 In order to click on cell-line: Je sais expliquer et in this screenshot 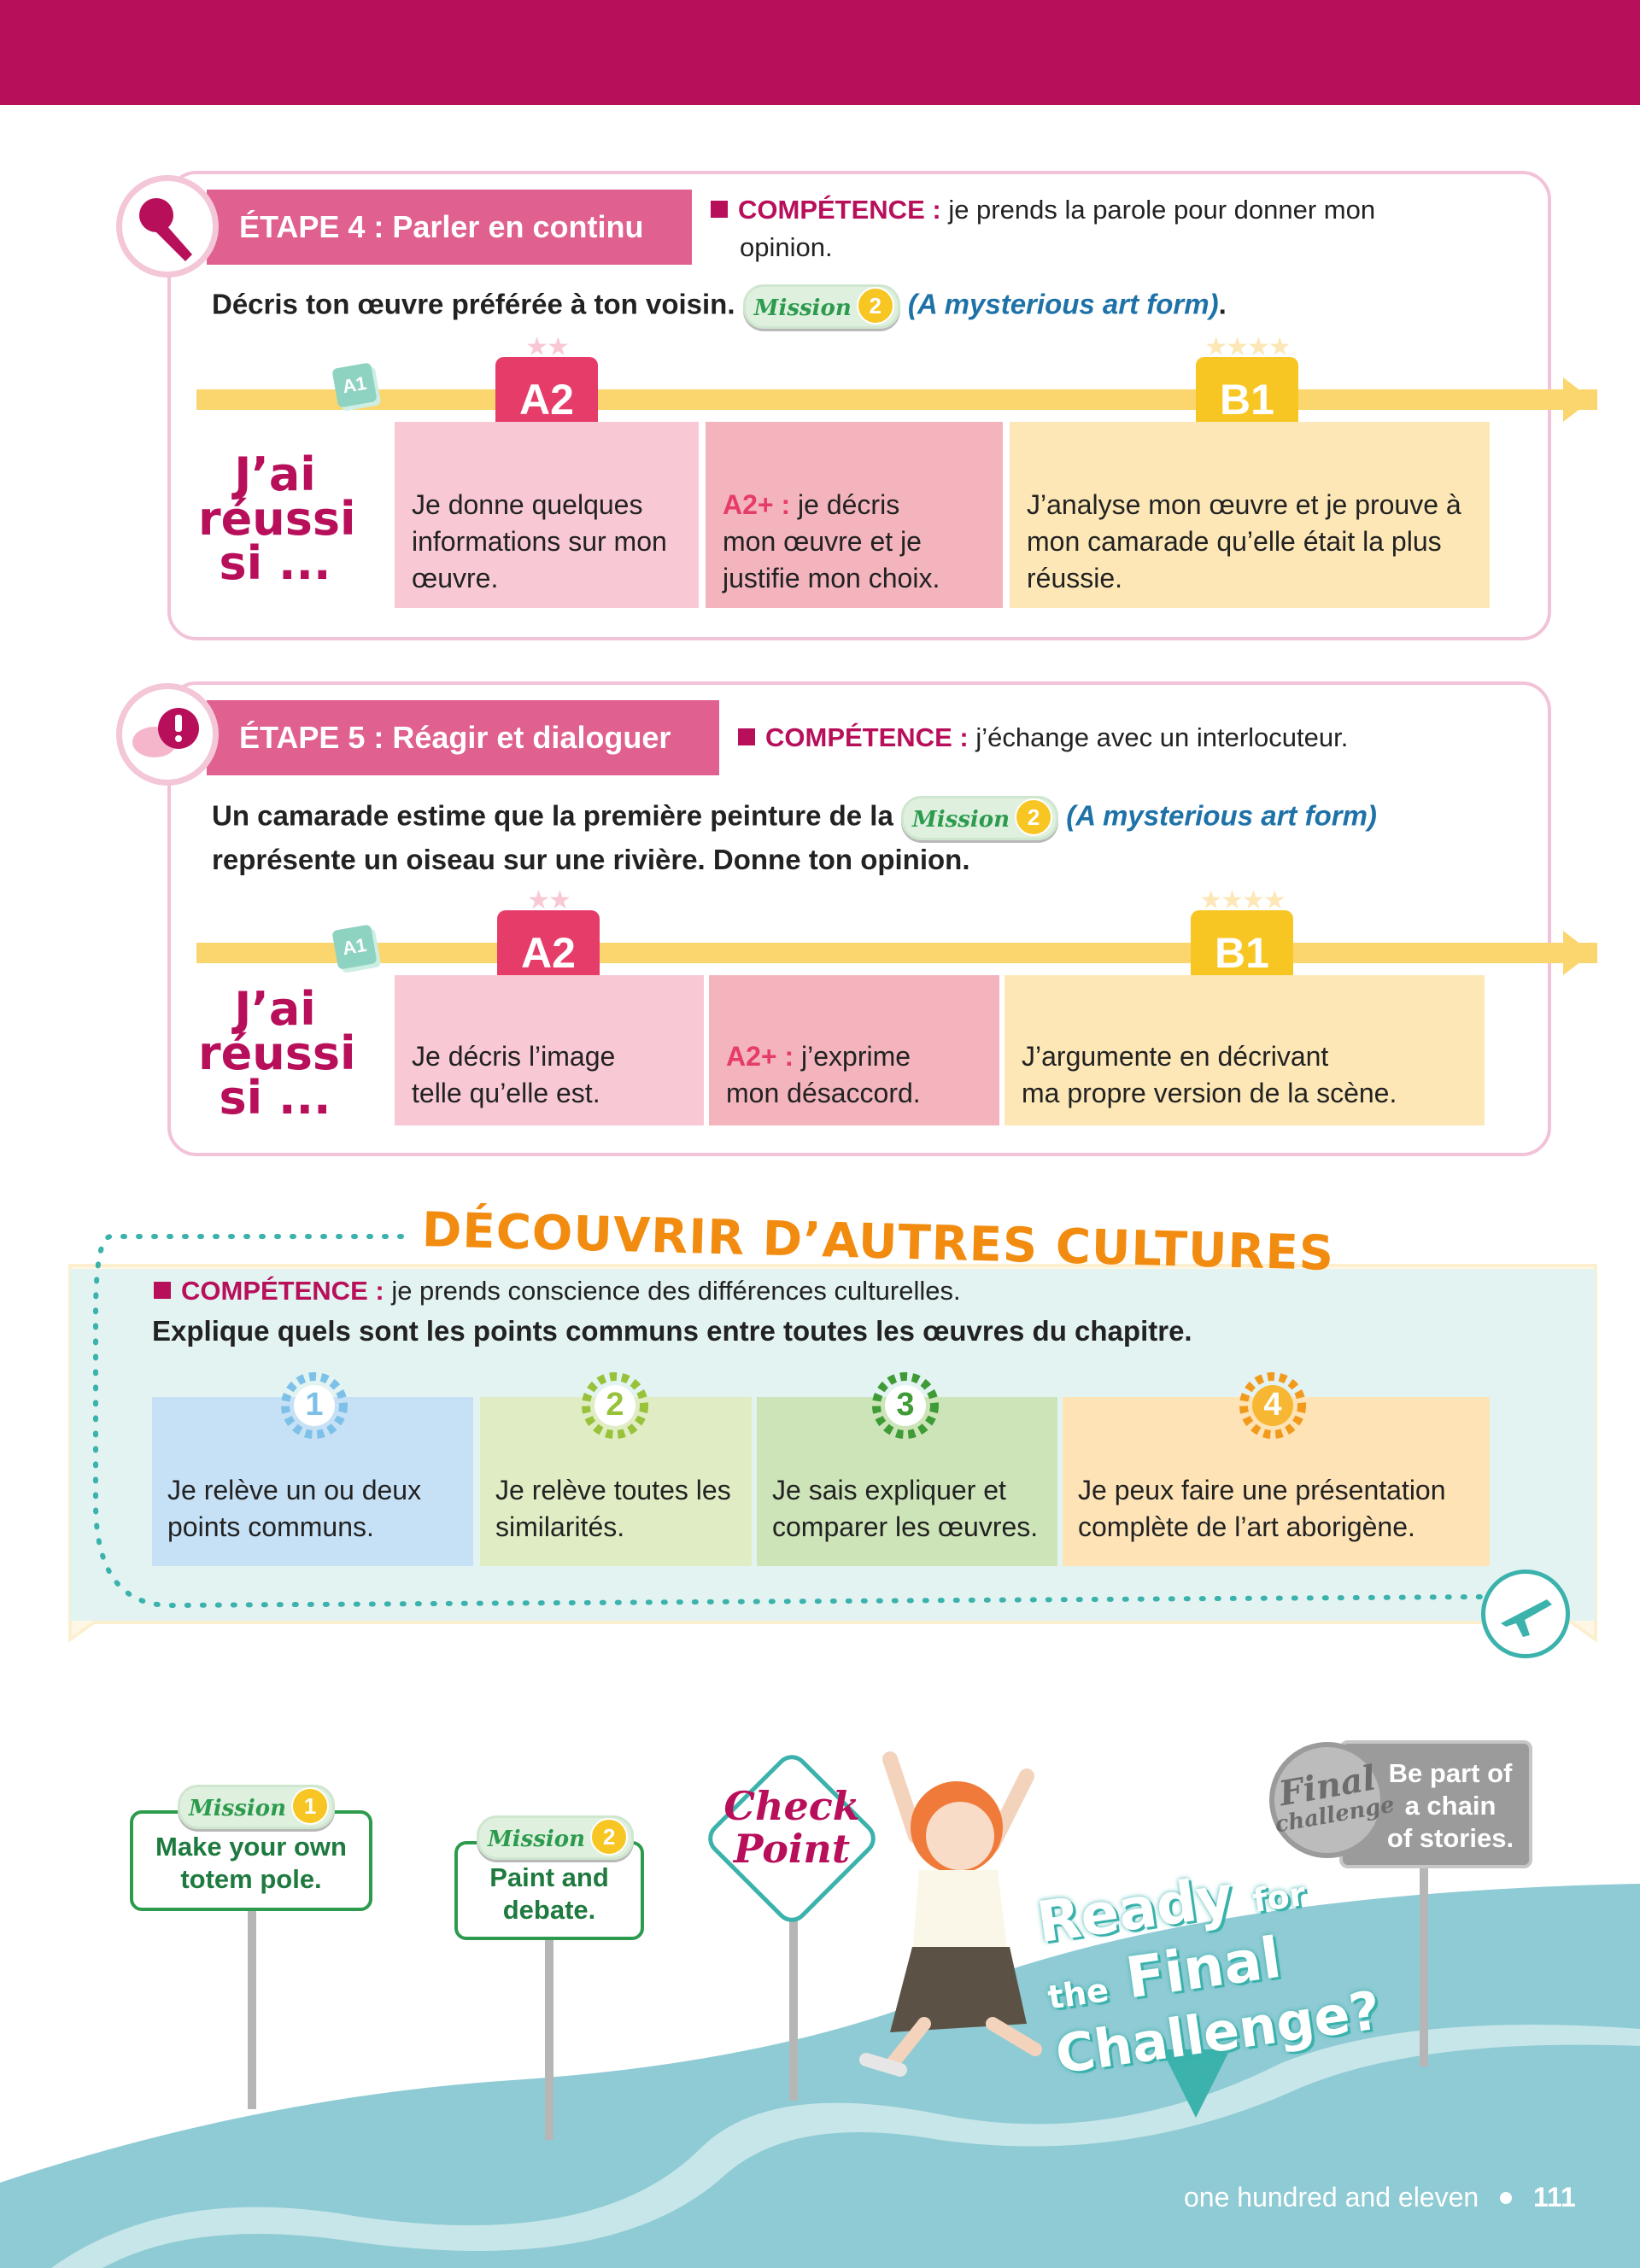, I will do `click(889, 1490)`.